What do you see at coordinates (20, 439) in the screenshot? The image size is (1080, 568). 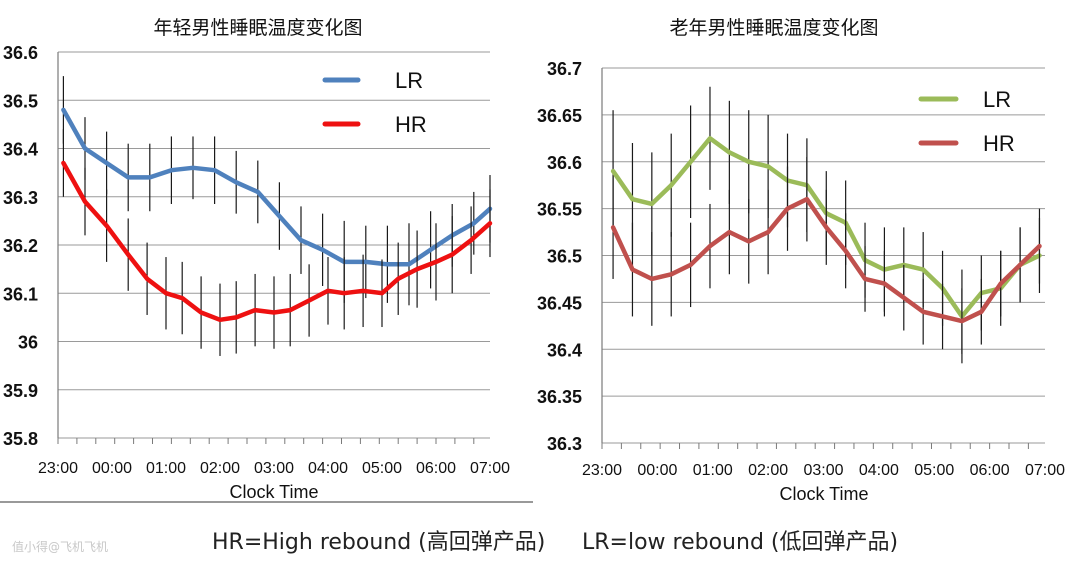 I see `y-tick-label: 35.8` at bounding box center [20, 439].